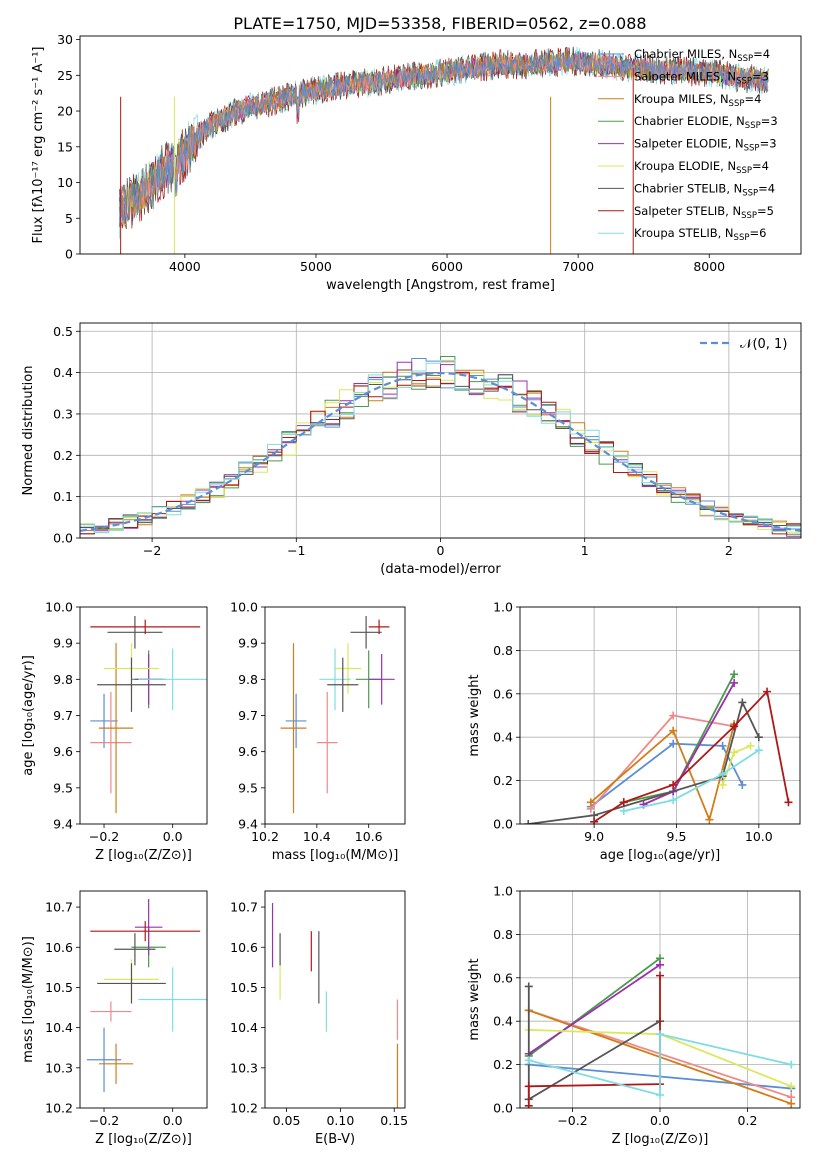 The image size is (819, 1170). What do you see at coordinates (763, 344) in the screenshot?
I see `residuals-legend-entry: 𝒩(0, 1)` at bounding box center [763, 344].